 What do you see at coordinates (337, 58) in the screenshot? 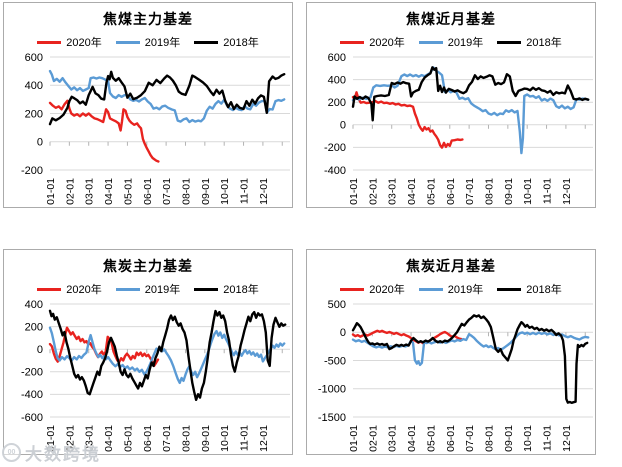
I see `svg-text: 600` at bounding box center [337, 58].